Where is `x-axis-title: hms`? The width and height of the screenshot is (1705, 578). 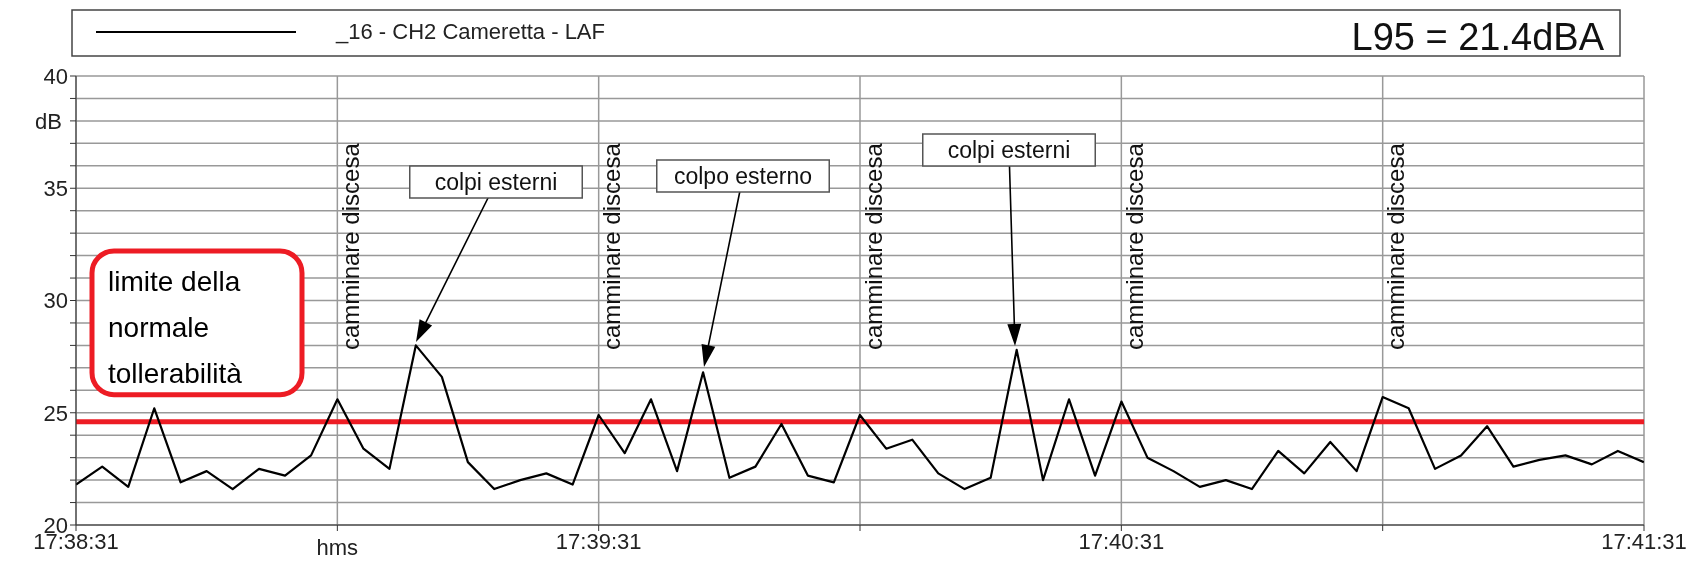 x-axis-title: hms is located at coordinates (337, 547).